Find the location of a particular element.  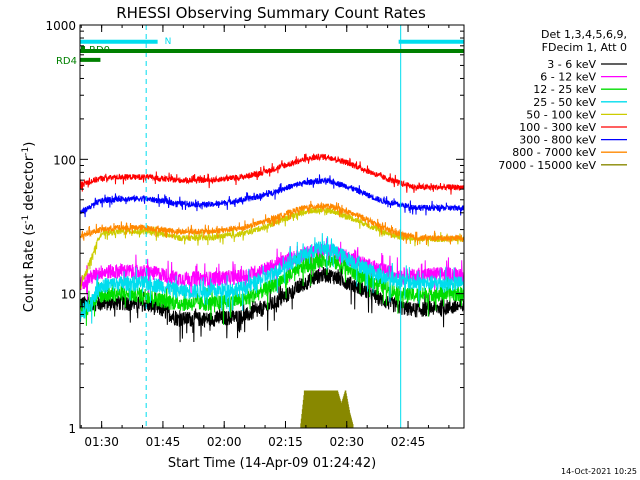

series-800-7000-kev is located at coordinates (272, 223).